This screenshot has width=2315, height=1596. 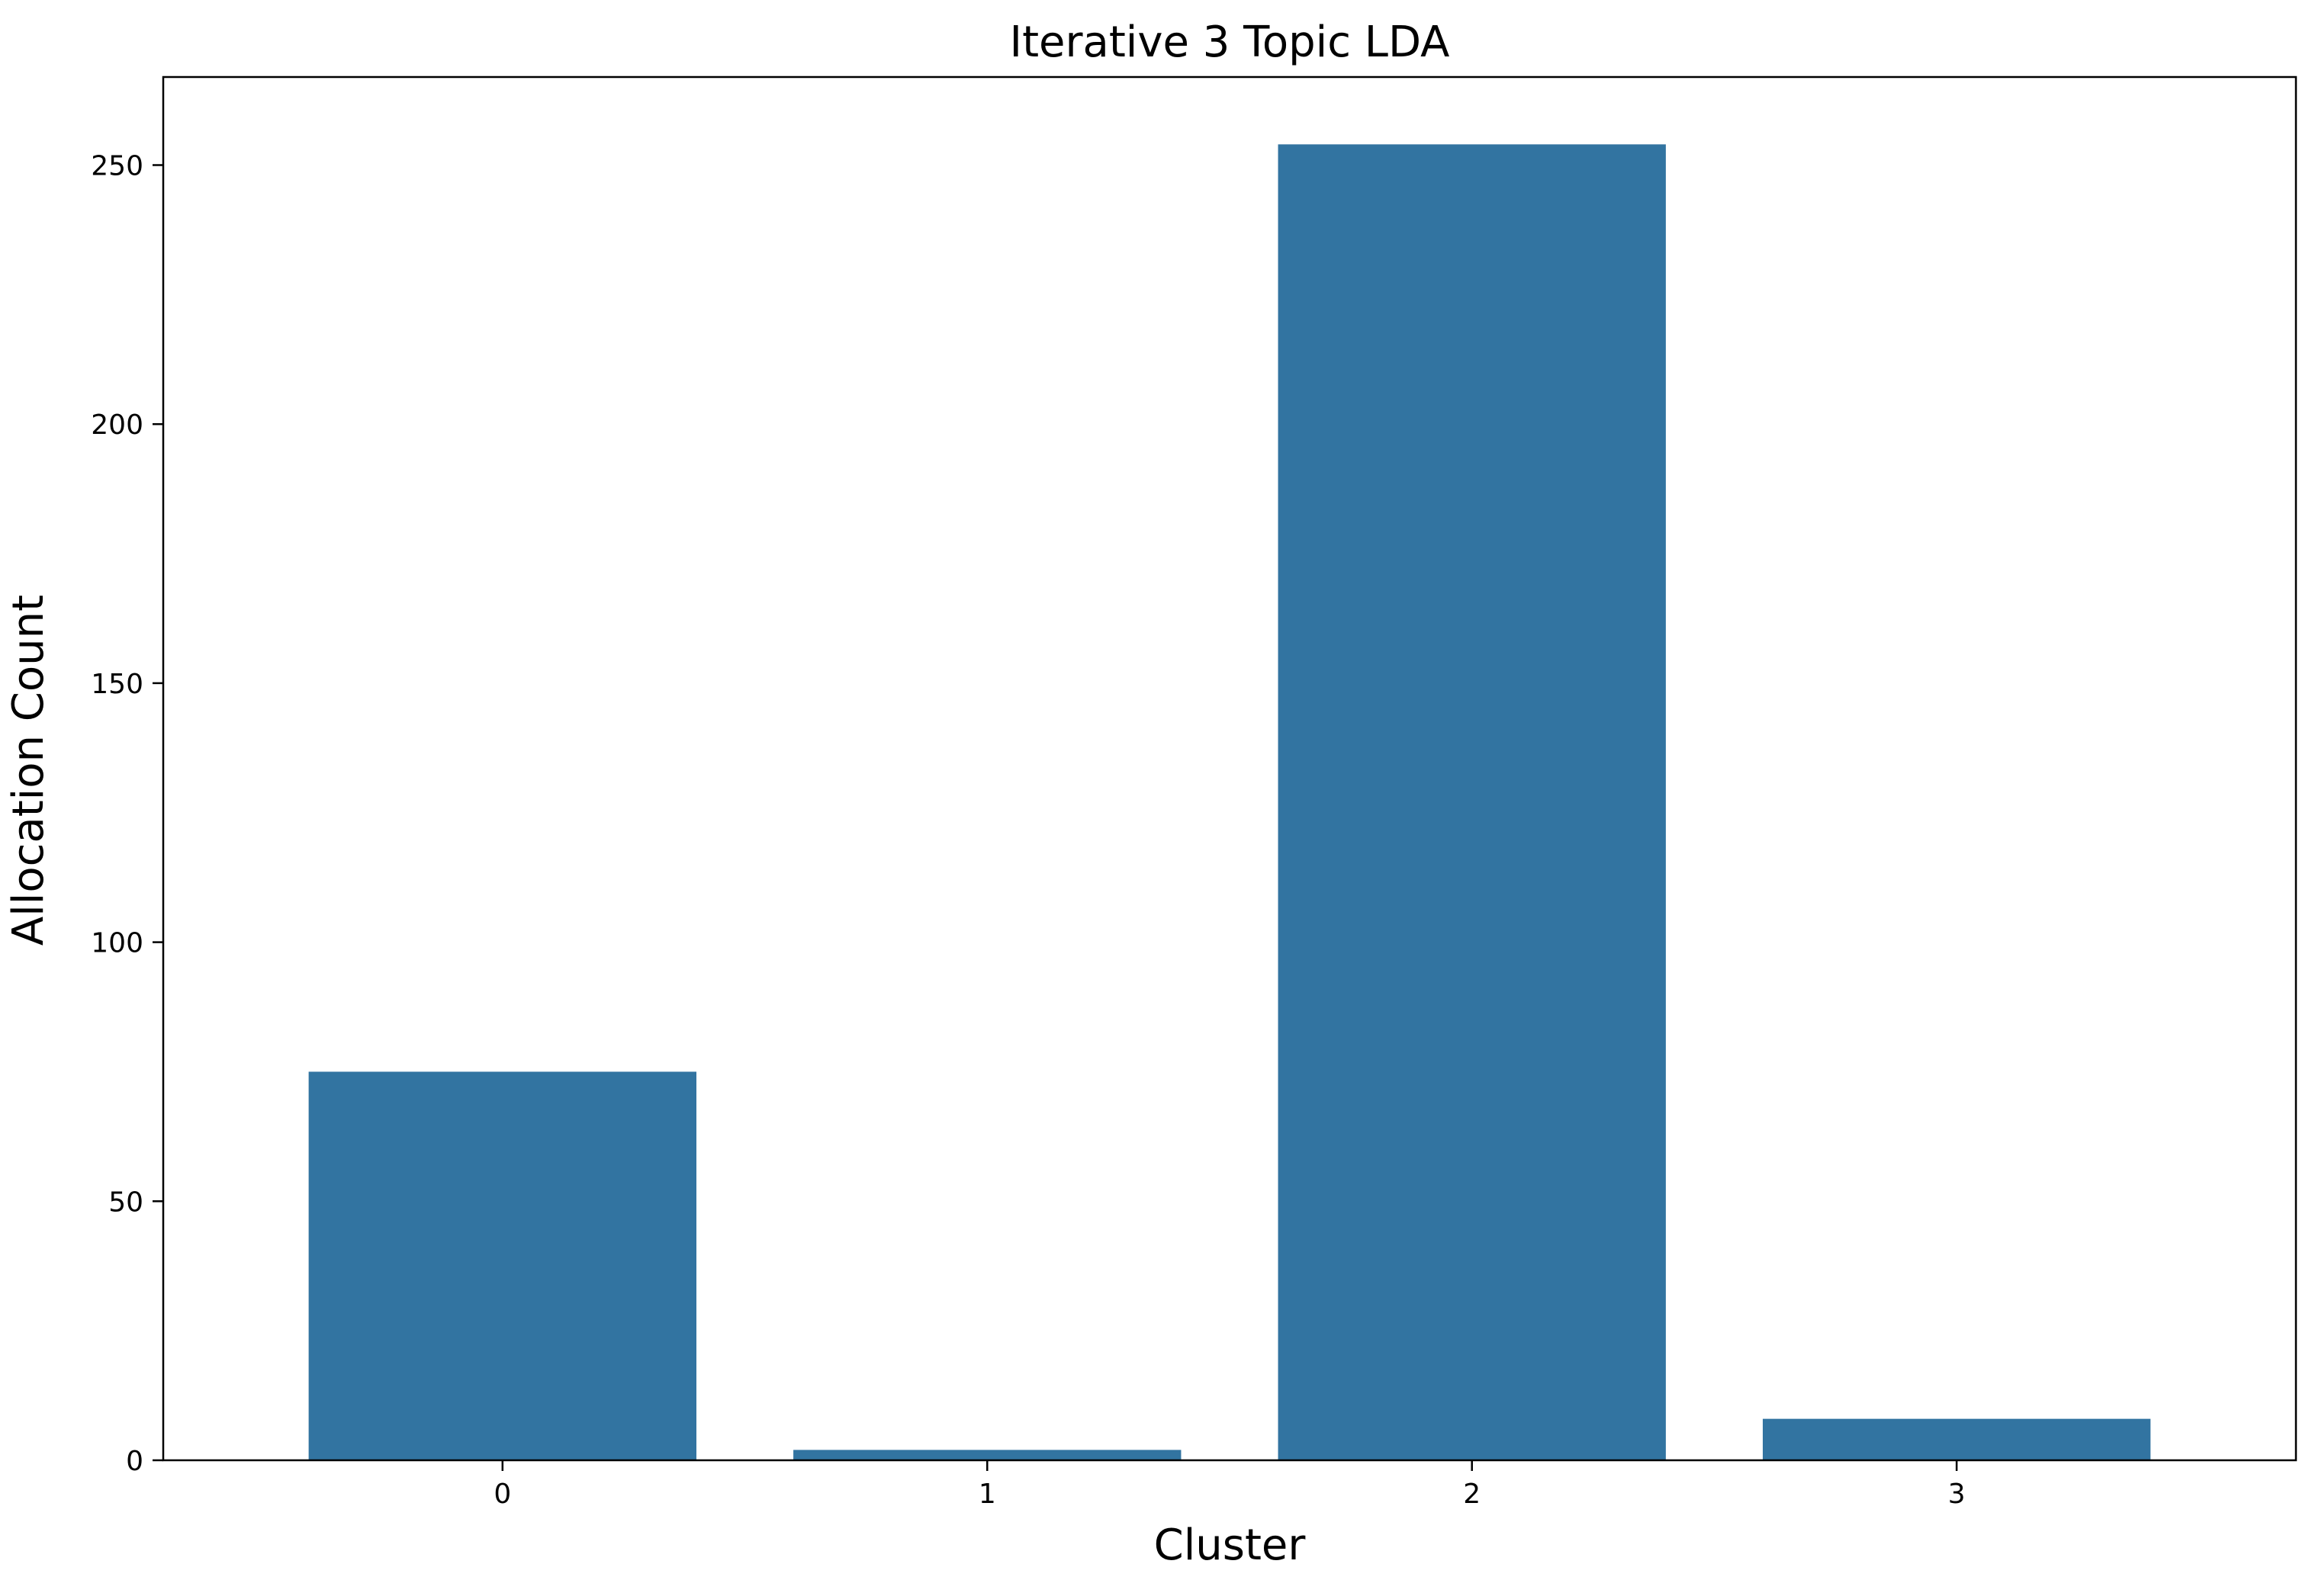 What do you see at coordinates (125, 1202) in the screenshot?
I see `y-tick-label: 50` at bounding box center [125, 1202].